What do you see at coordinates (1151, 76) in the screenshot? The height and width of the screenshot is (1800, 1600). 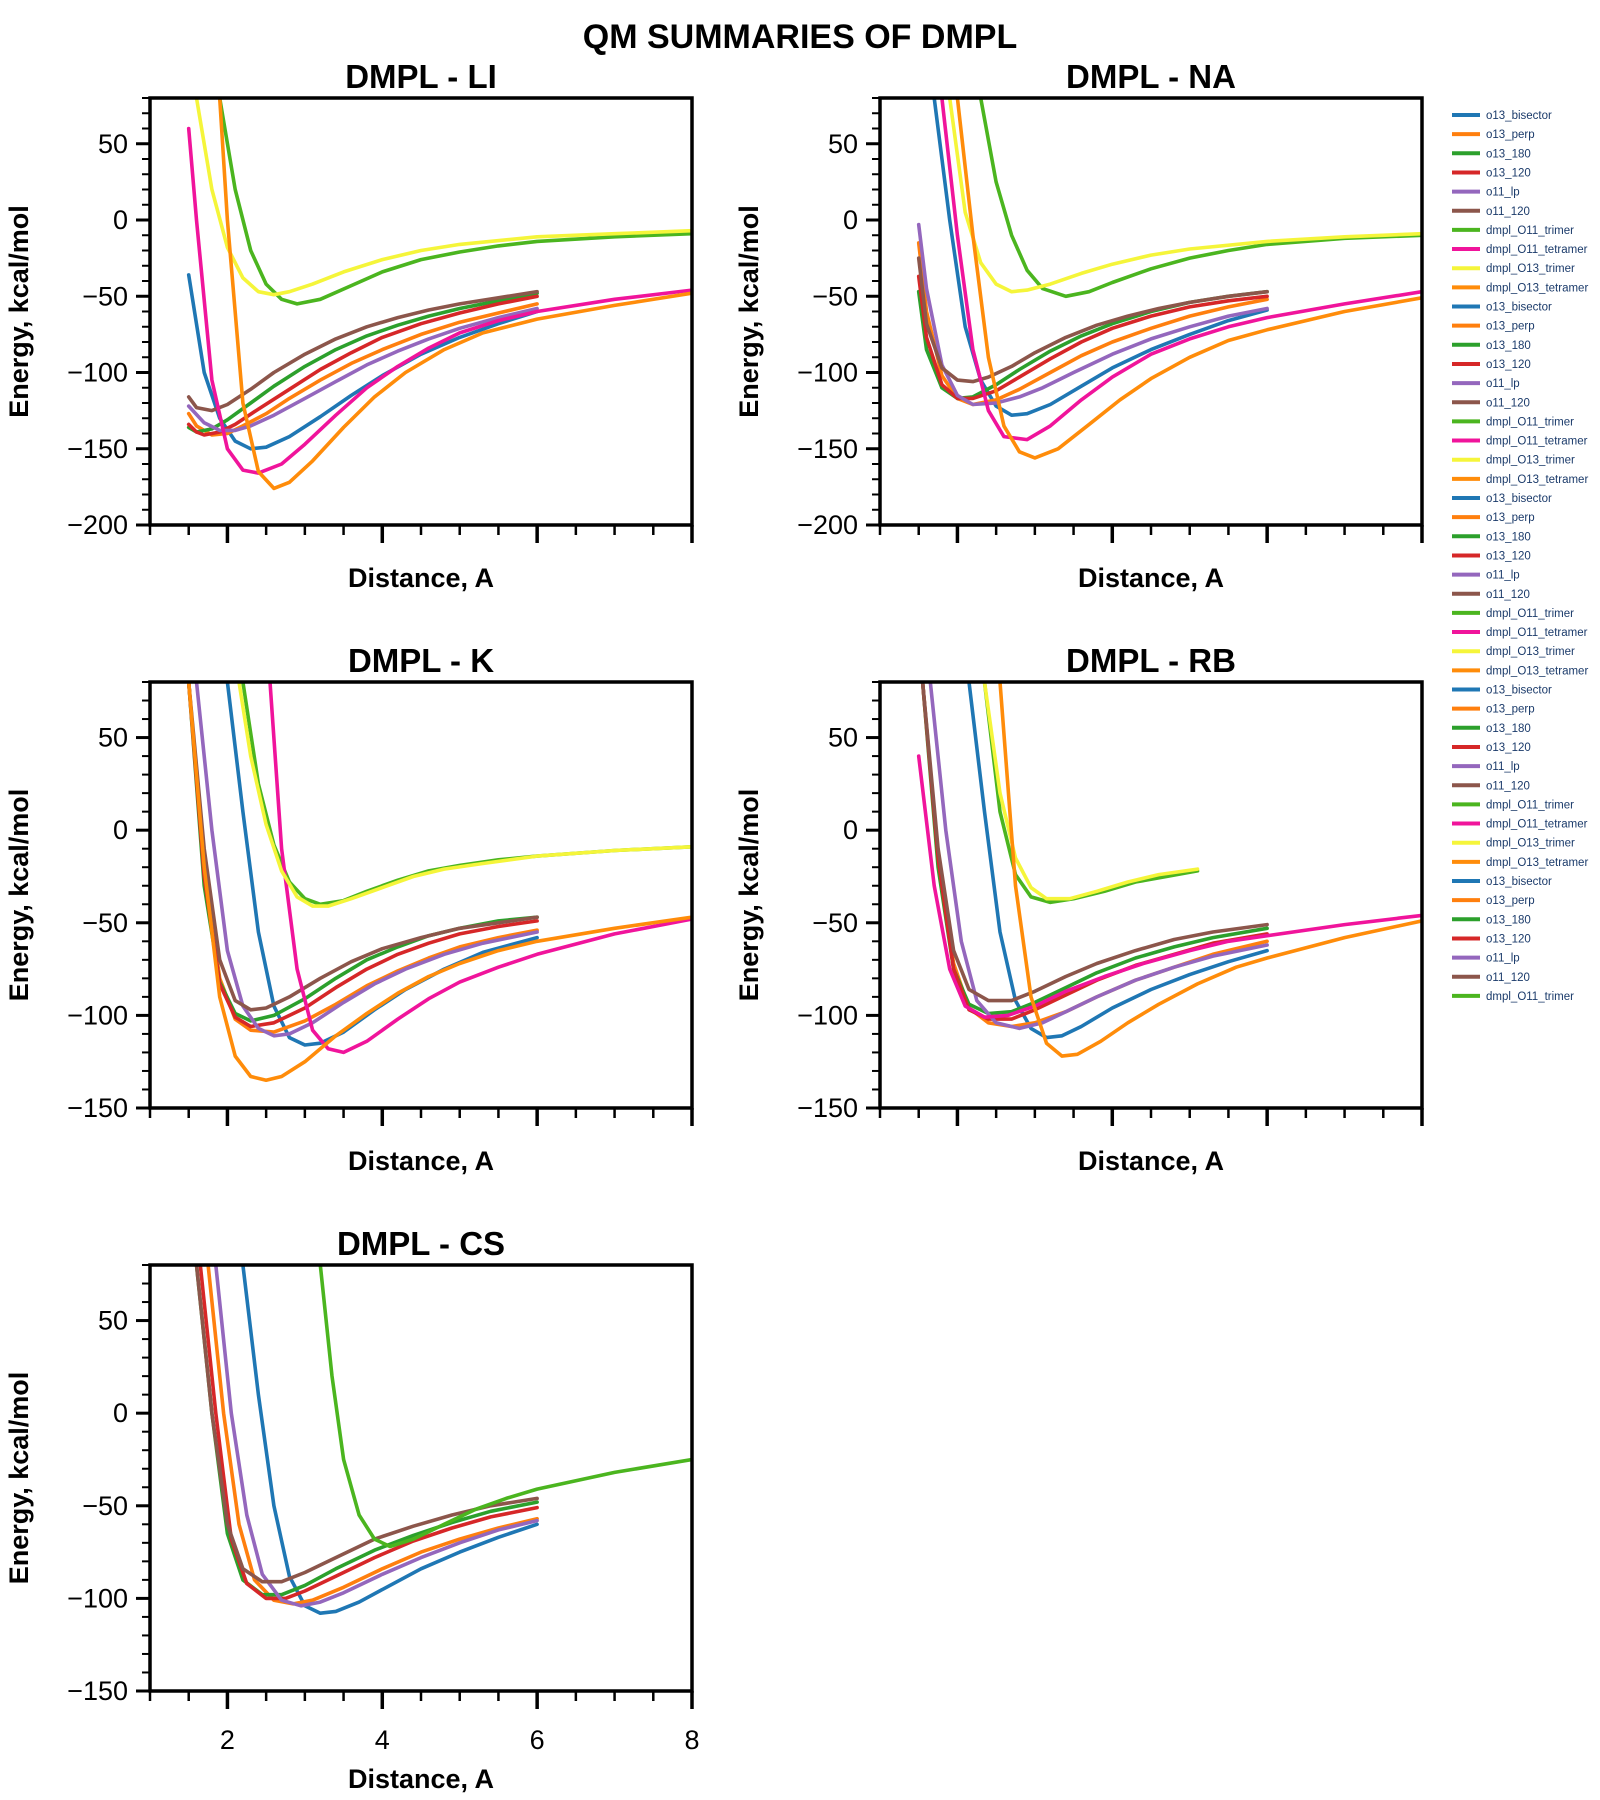 I see `panel-title: DMPL - NA` at bounding box center [1151, 76].